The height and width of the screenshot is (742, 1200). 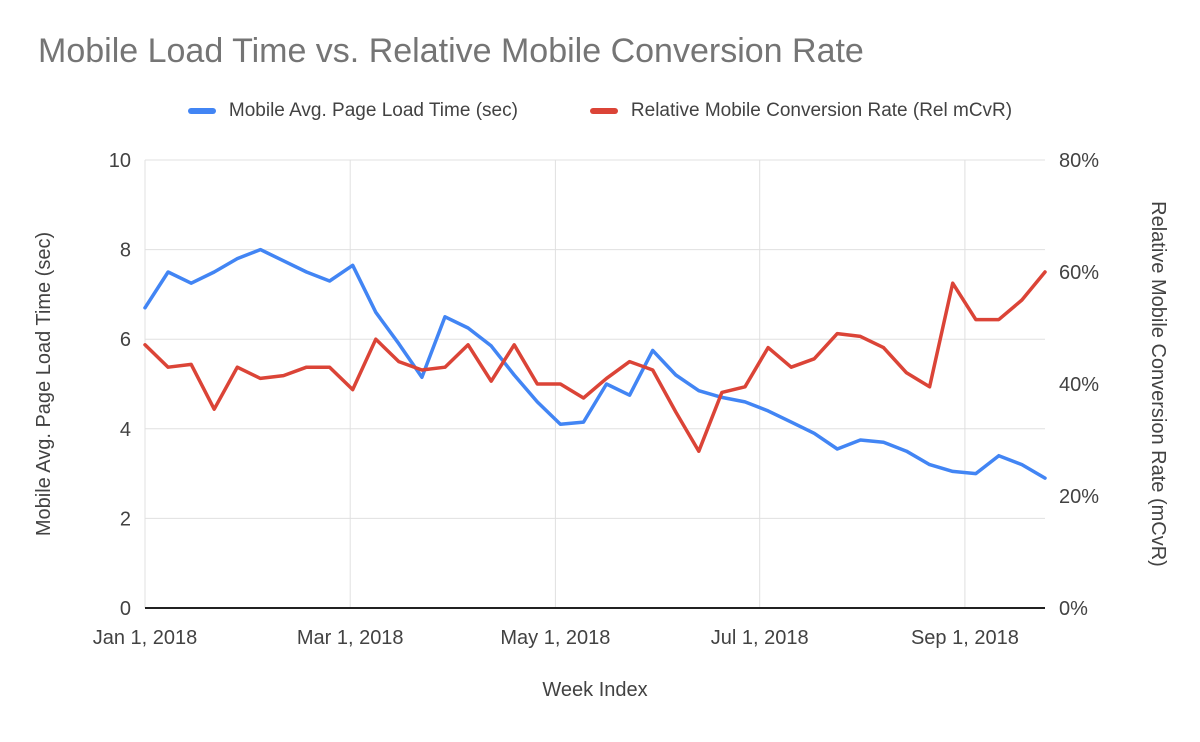 I want to click on left-axis-title: Mobile Avg. Page Load Time (sec), so click(x=44, y=384).